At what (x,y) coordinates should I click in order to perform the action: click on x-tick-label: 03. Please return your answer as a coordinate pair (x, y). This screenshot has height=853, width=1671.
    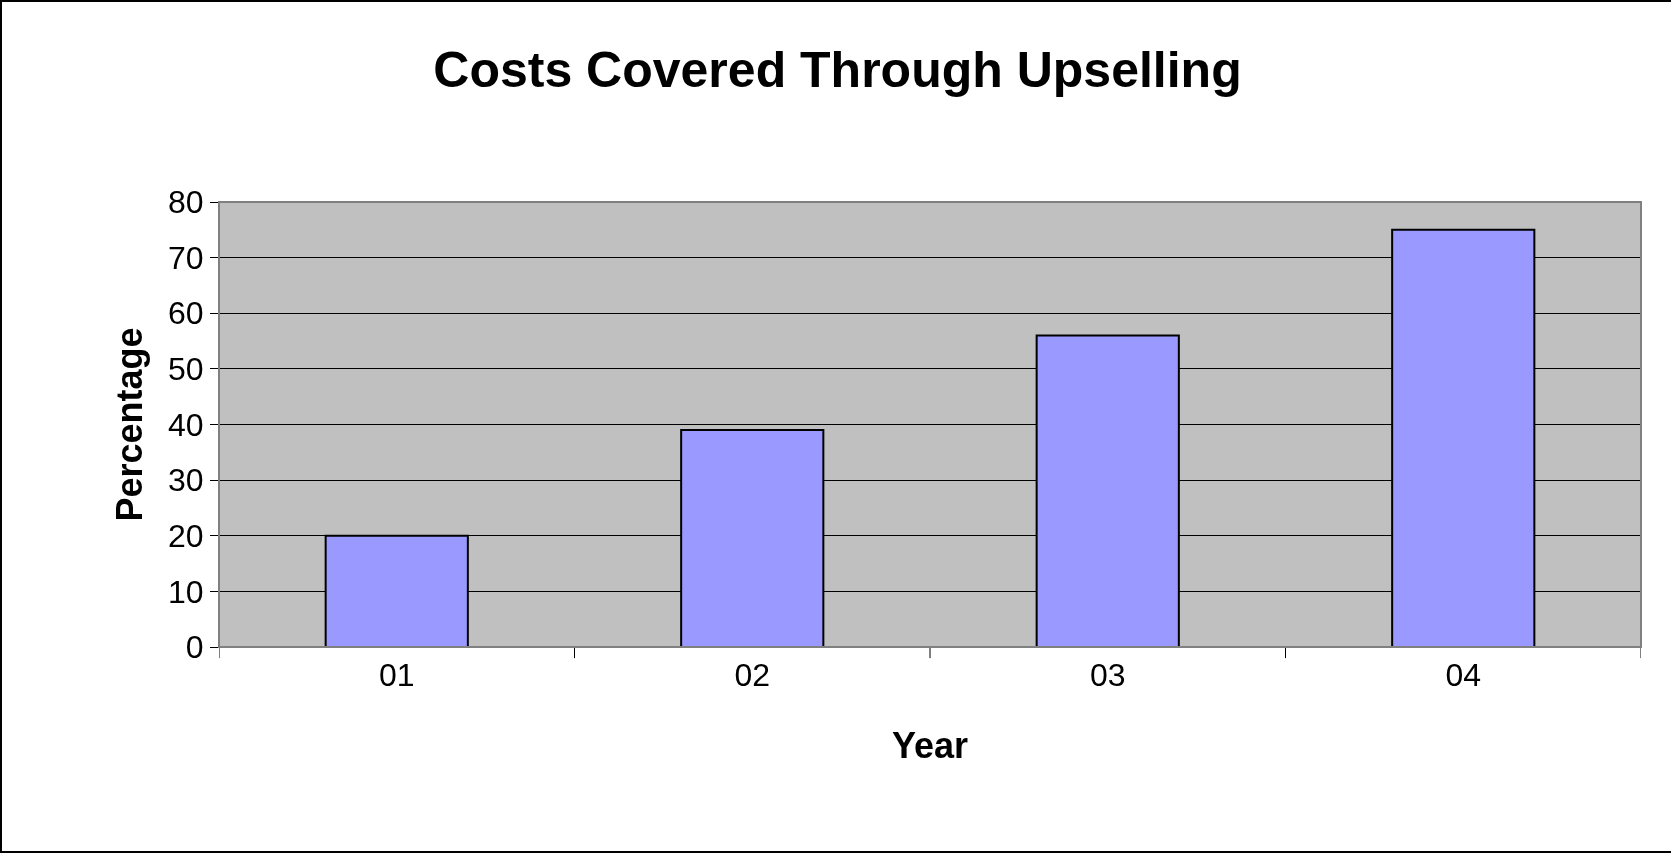
    Looking at the image, I should click on (1107, 675).